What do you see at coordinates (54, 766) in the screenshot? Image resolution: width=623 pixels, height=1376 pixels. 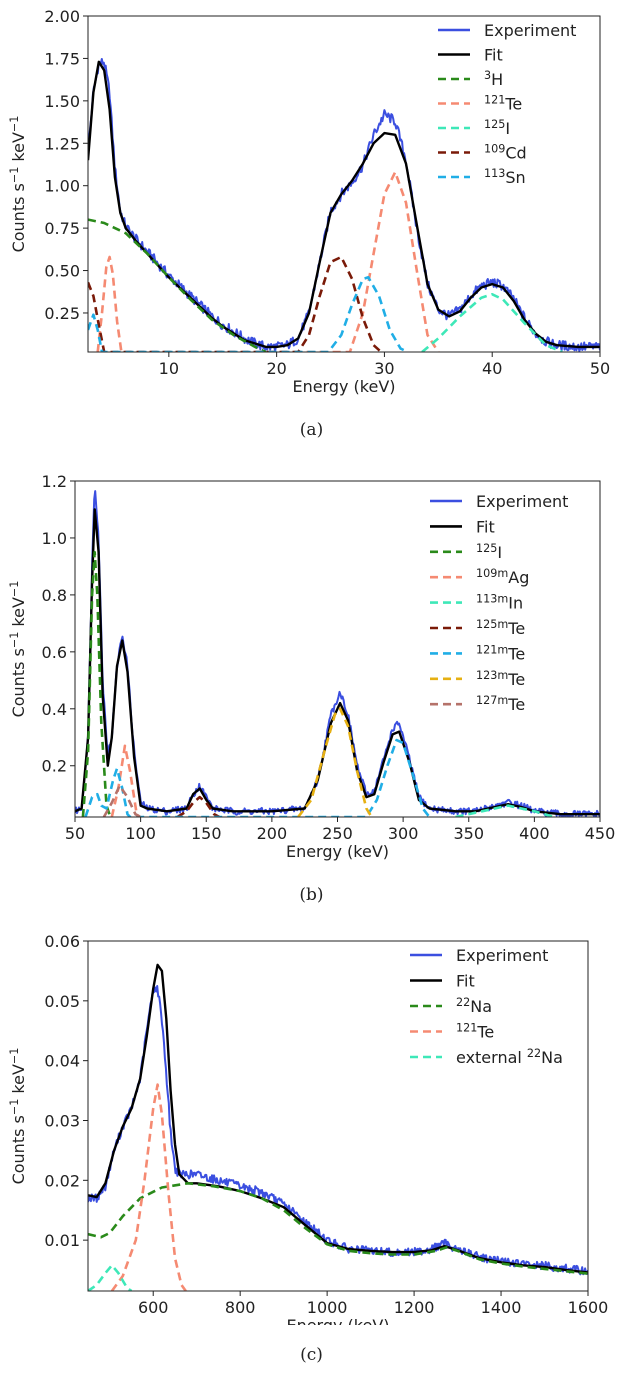 I see `chart-b-y-tick-label: 0.2` at bounding box center [54, 766].